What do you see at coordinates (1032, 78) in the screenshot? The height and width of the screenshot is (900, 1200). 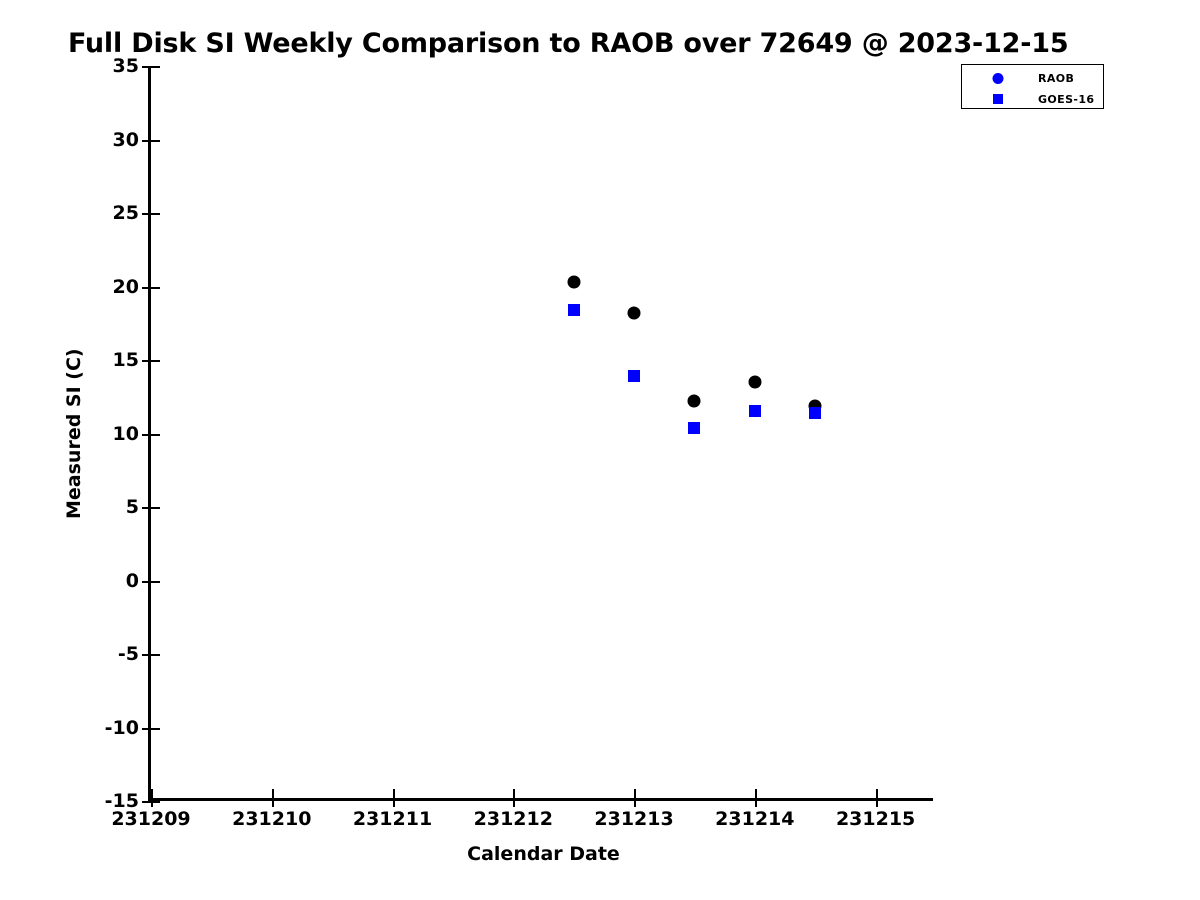 I see `legend-item-raob: RAOB` at bounding box center [1032, 78].